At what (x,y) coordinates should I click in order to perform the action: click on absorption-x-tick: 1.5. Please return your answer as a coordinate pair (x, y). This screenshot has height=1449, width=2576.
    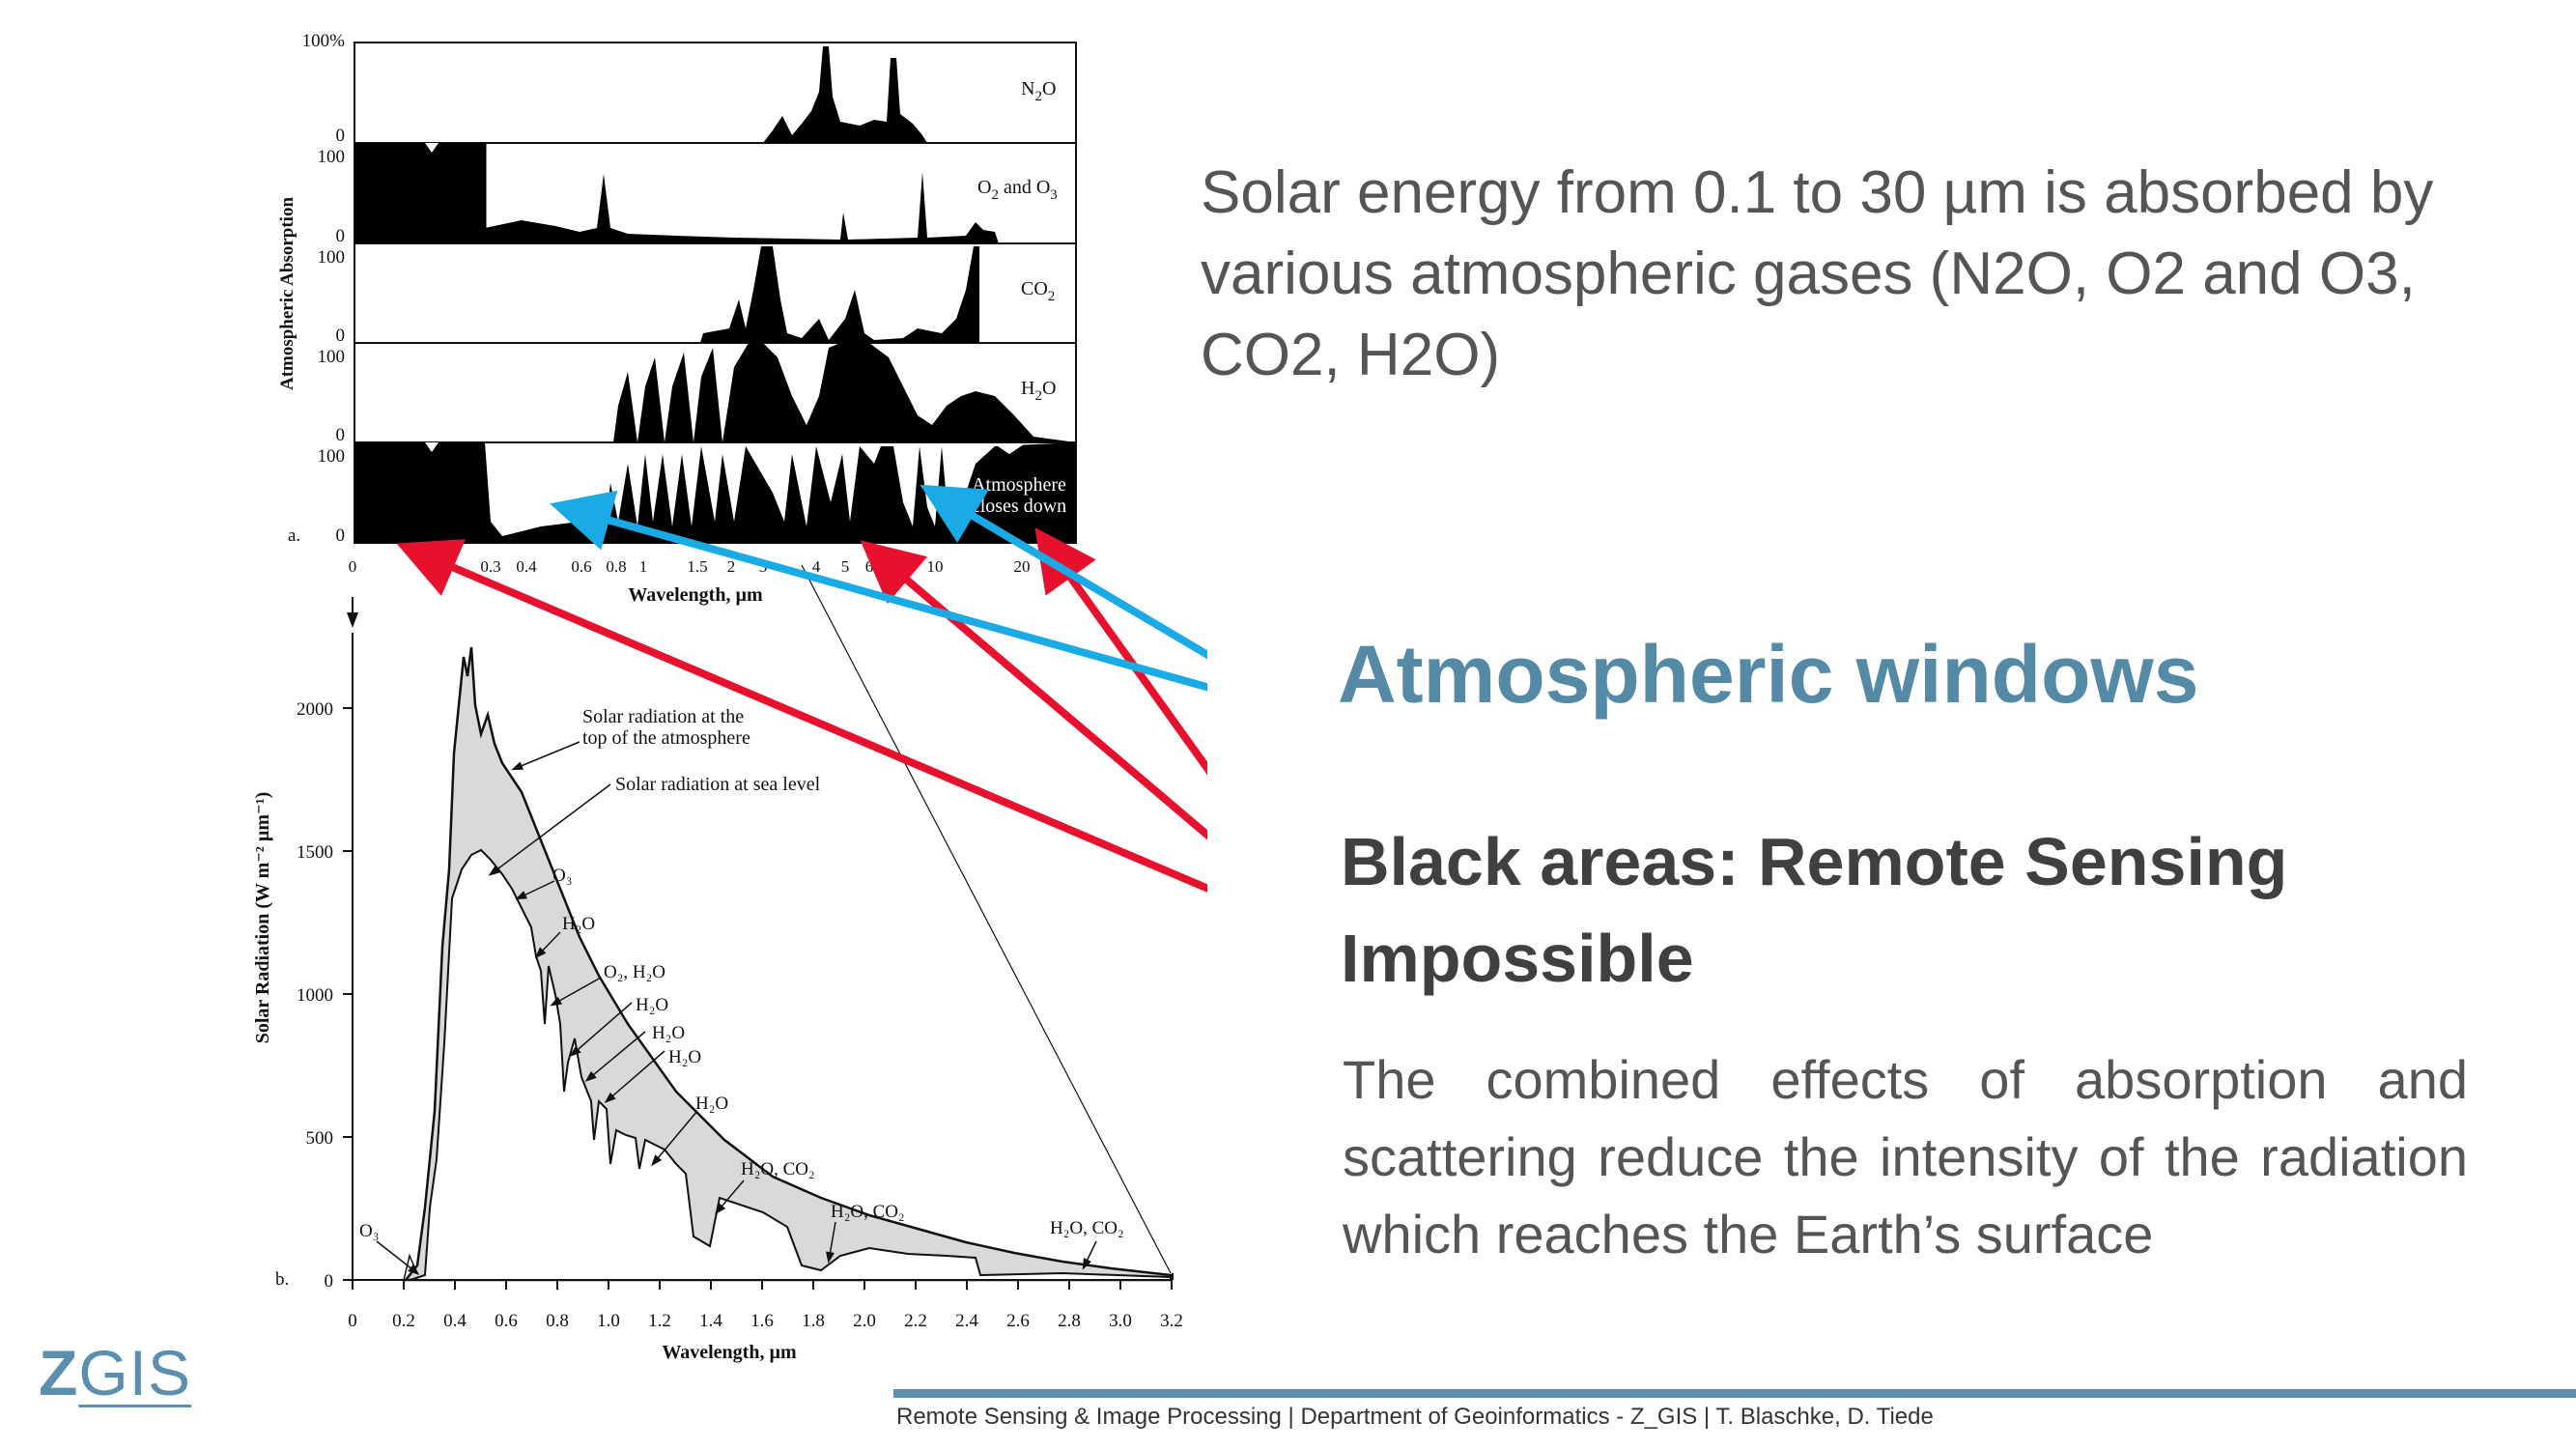
    Looking at the image, I should click on (697, 566).